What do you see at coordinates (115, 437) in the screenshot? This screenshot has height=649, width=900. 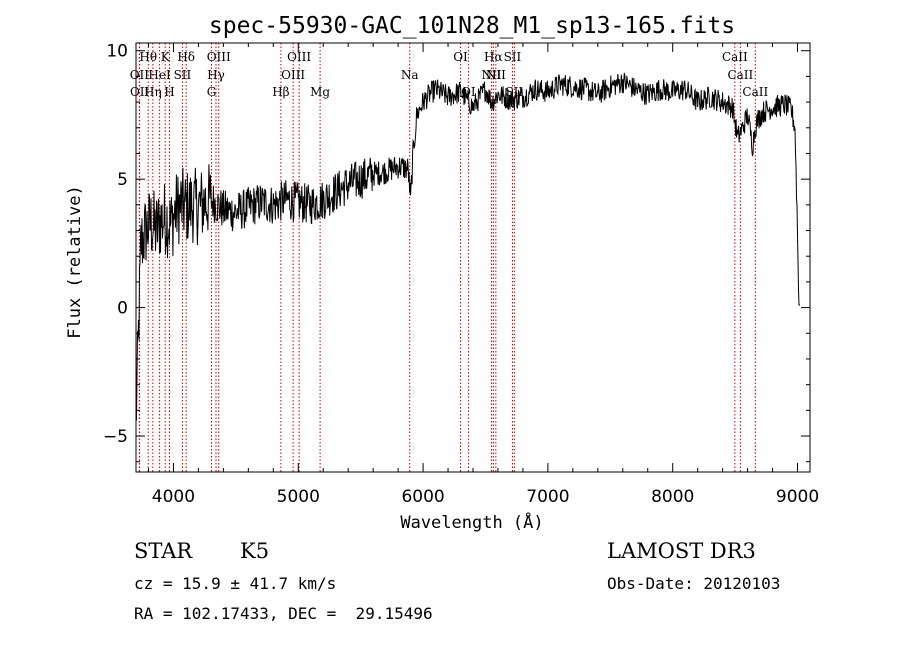 I see `y-tick-label-0: −5` at bounding box center [115, 437].